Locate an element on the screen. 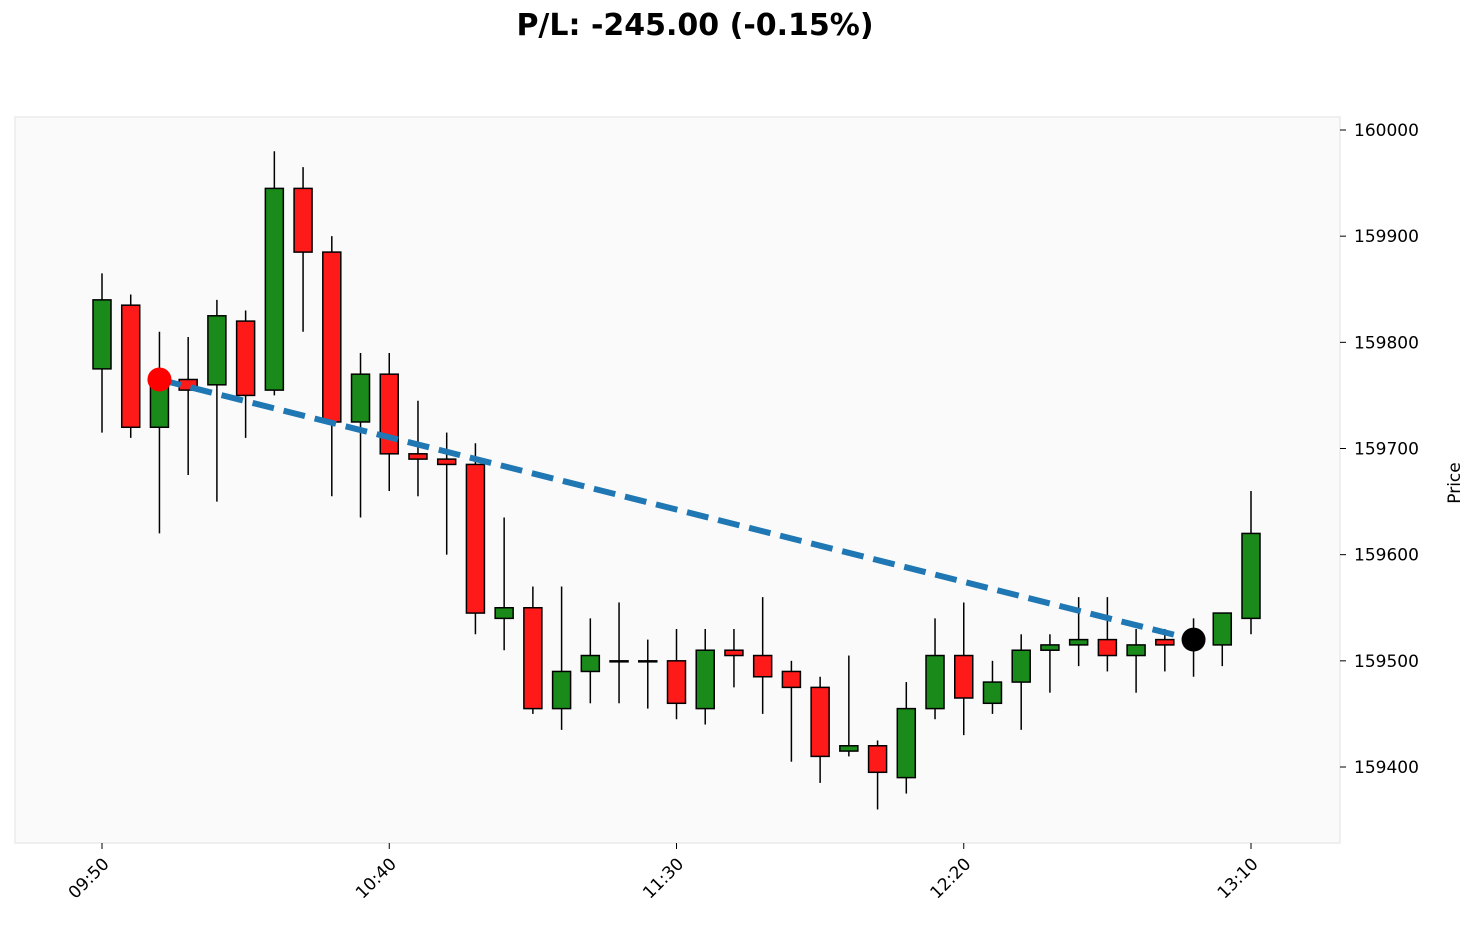 Image resolution: width=1477 pixels, height=929 pixels. x-tick-label: 10:40 is located at coordinates (376, 878).